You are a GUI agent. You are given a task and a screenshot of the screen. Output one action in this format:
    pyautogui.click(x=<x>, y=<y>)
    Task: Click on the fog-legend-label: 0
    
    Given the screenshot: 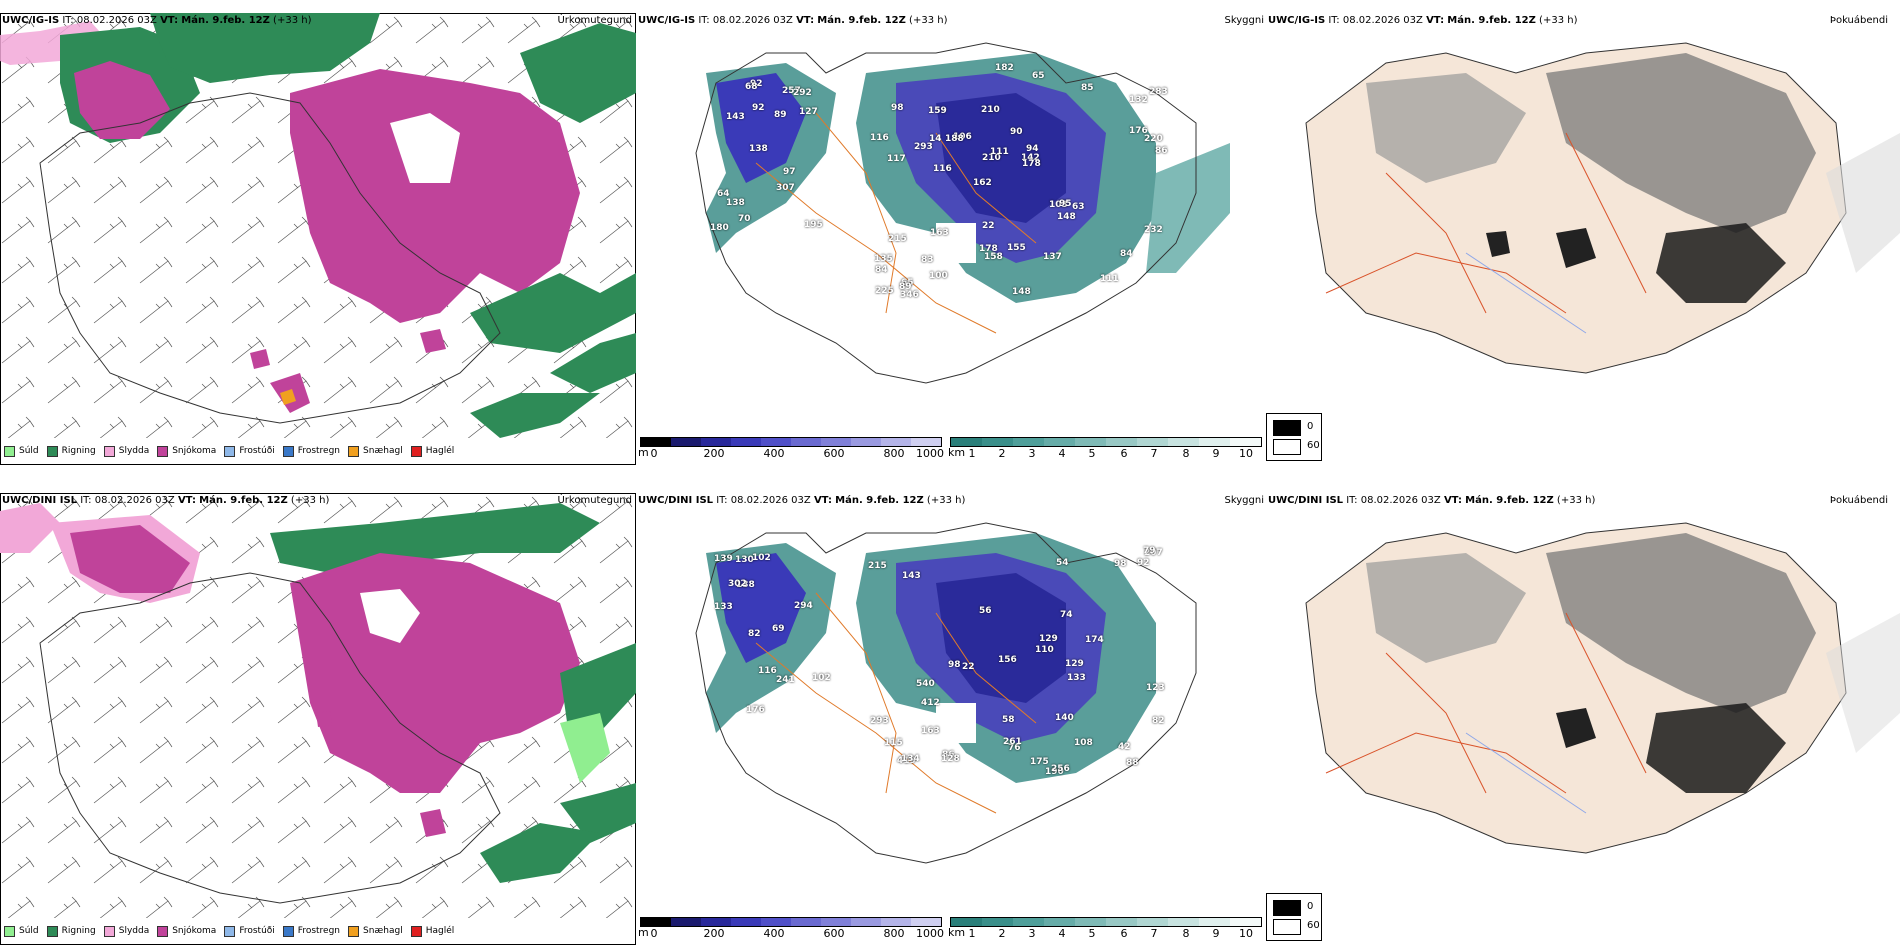 What is the action you would take?
    pyautogui.click(x=1310, y=906)
    